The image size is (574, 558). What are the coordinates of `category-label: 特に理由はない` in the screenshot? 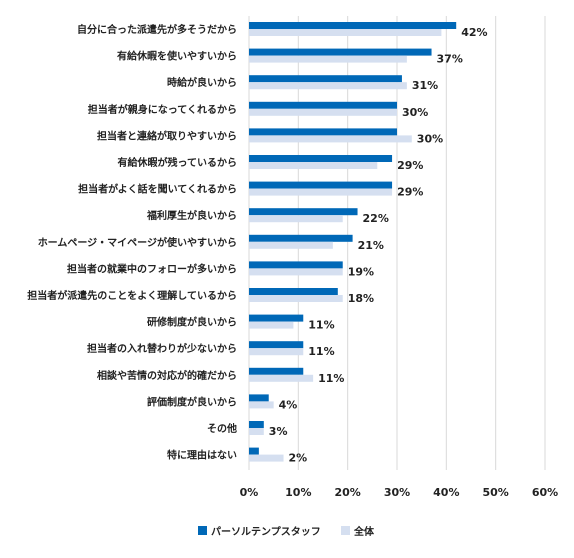 It's located at (202, 455).